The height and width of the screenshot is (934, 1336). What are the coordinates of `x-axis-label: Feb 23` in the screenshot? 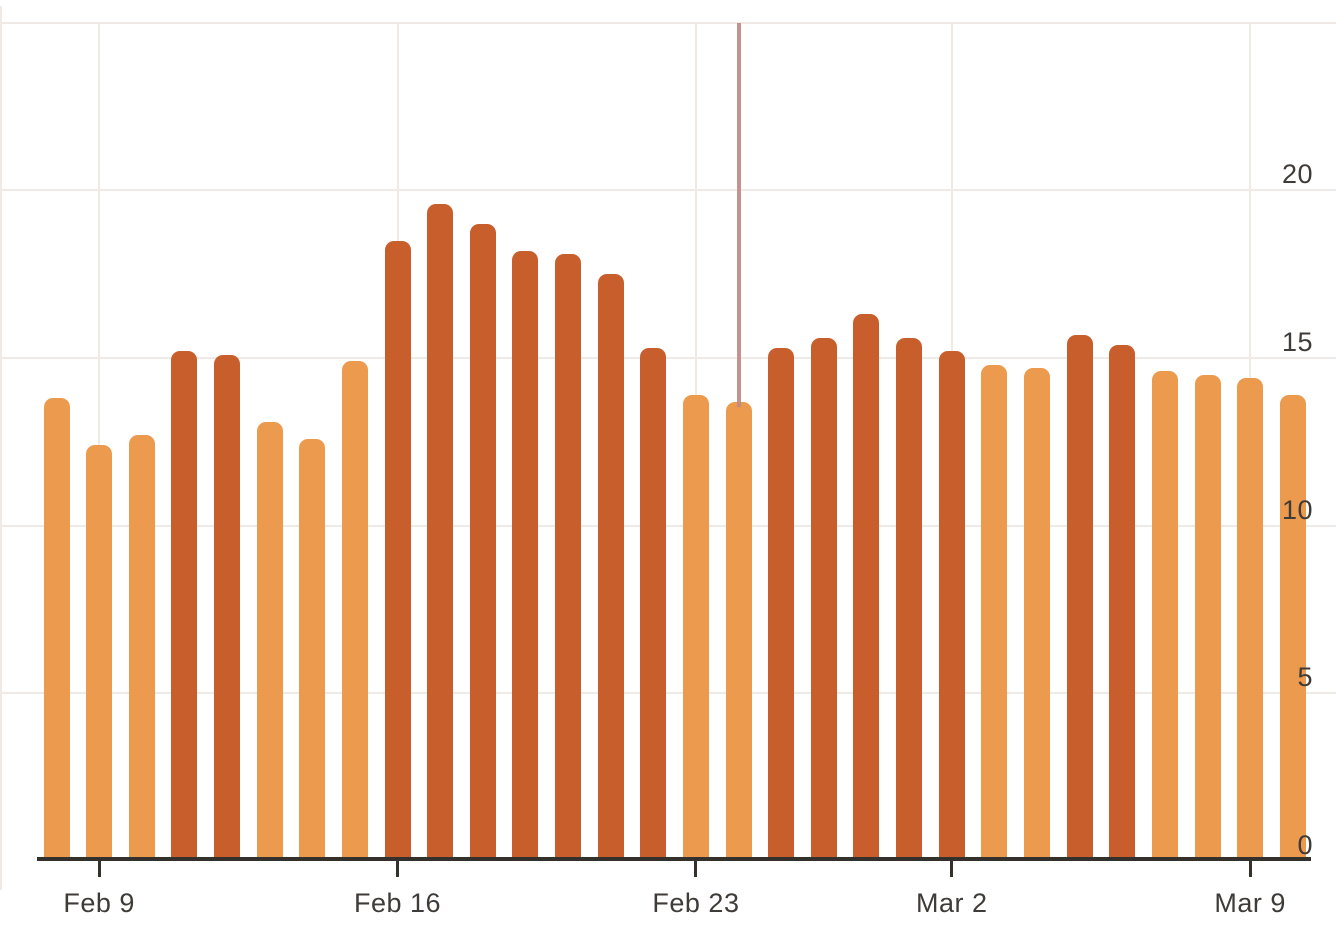 It's located at (696, 903).